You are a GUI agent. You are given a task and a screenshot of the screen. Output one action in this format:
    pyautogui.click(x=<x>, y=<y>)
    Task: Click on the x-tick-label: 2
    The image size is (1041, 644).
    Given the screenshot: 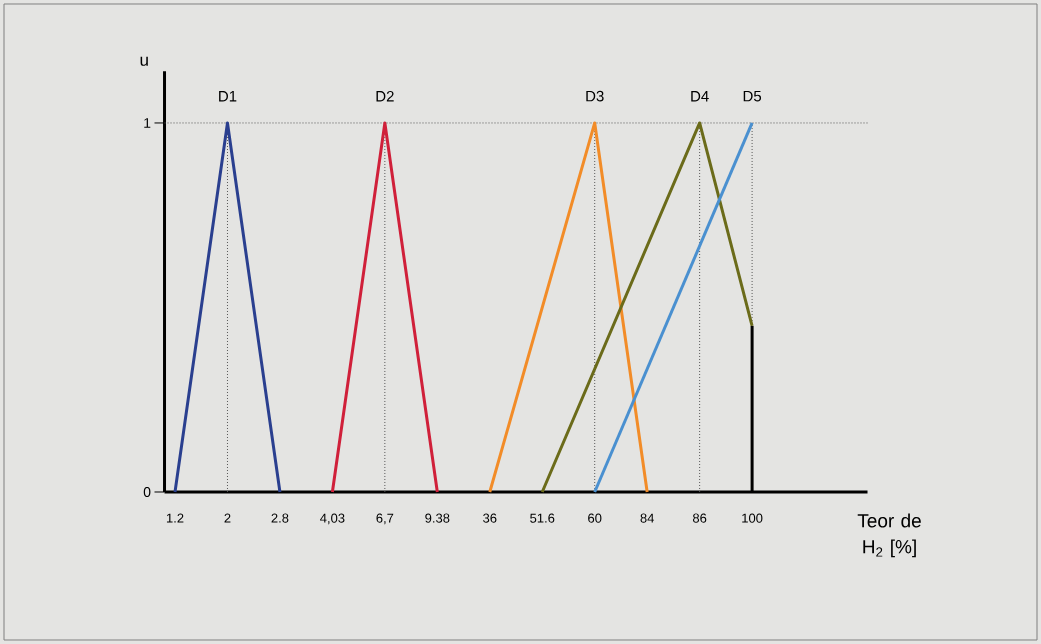 What is the action you would take?
    pyautogui.click(x=227, y=518)
    